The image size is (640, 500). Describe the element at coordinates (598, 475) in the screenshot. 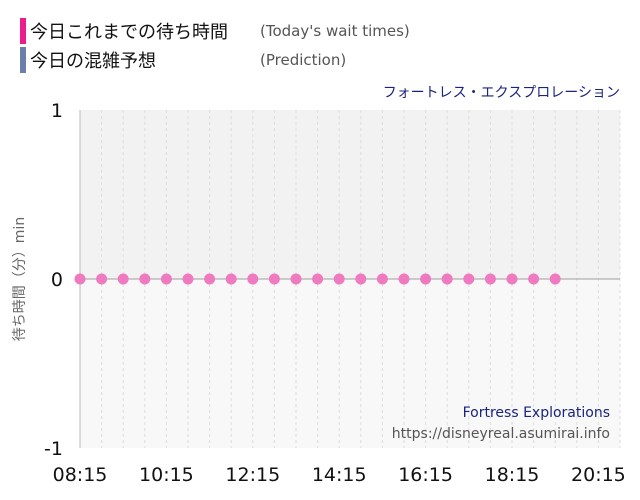

I see `x-tick-label: 20:15` at that location.